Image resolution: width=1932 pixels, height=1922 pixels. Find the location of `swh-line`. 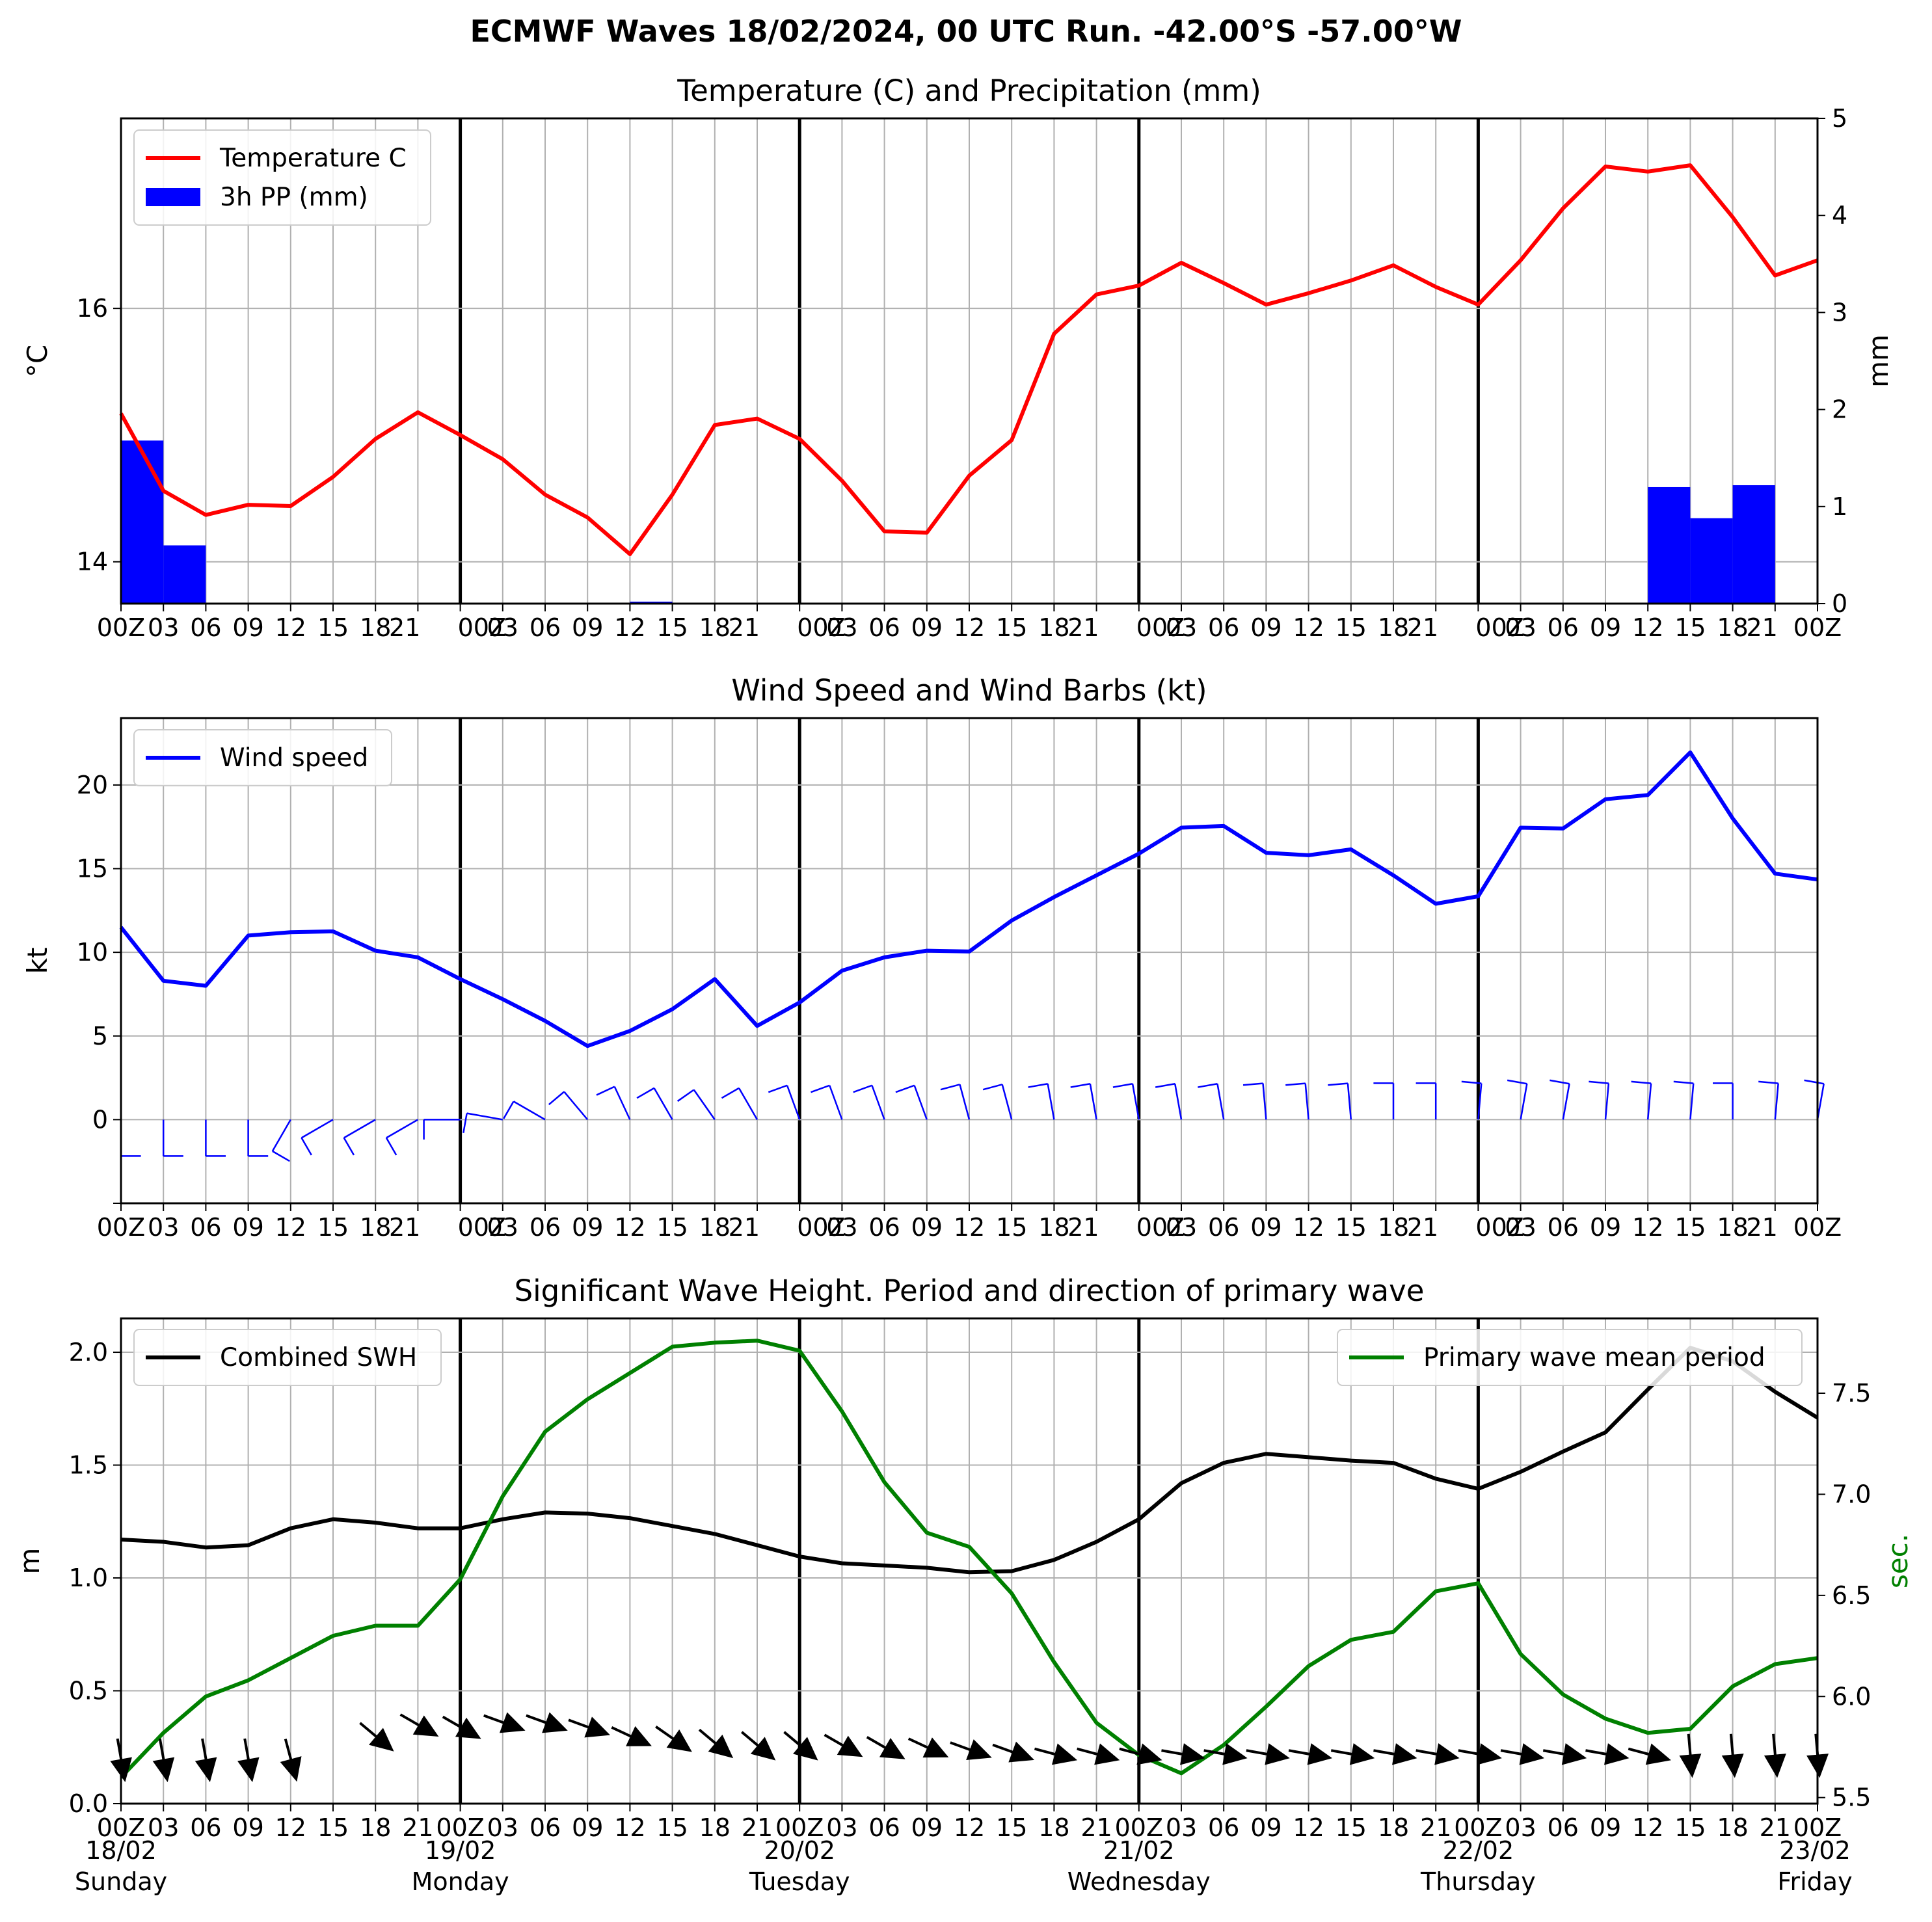

swh-line is located at coordinates (969, 1460).